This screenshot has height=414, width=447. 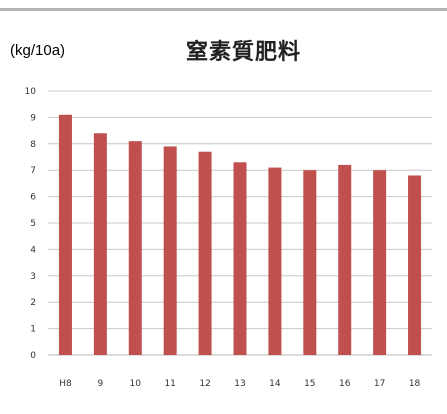 I want to click on y-tick-labels: 0 1 2 3 4 5 6 7 8 9 10, so click(x=31, y=224).